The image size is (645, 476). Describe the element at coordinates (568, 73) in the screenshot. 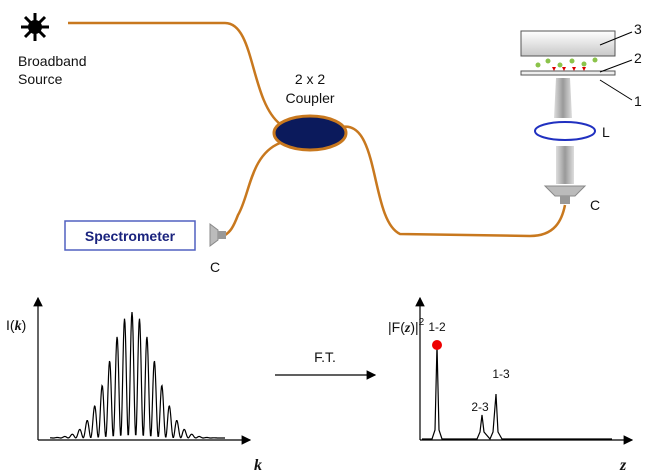

I see `slide` at that location.